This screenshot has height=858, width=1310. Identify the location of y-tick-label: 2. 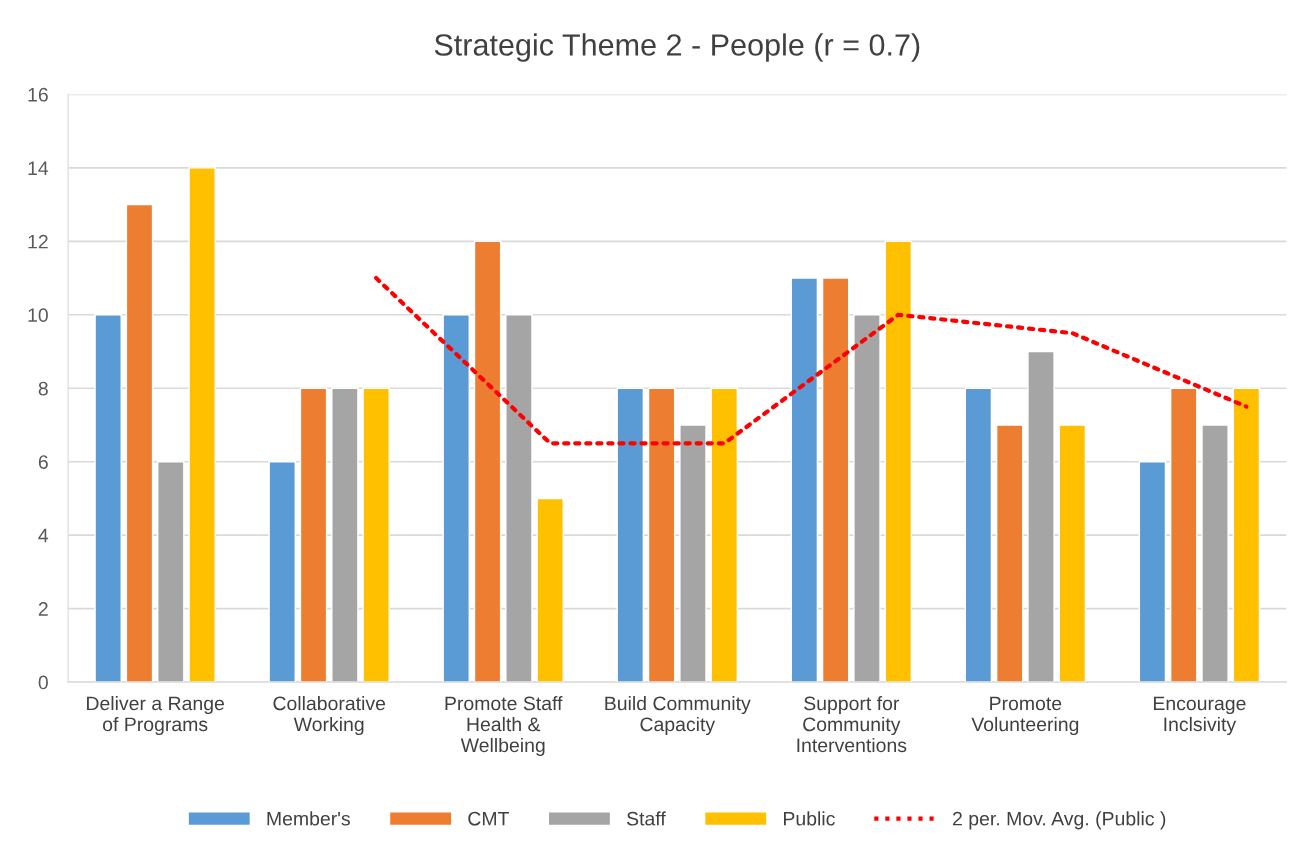
(43, 609).